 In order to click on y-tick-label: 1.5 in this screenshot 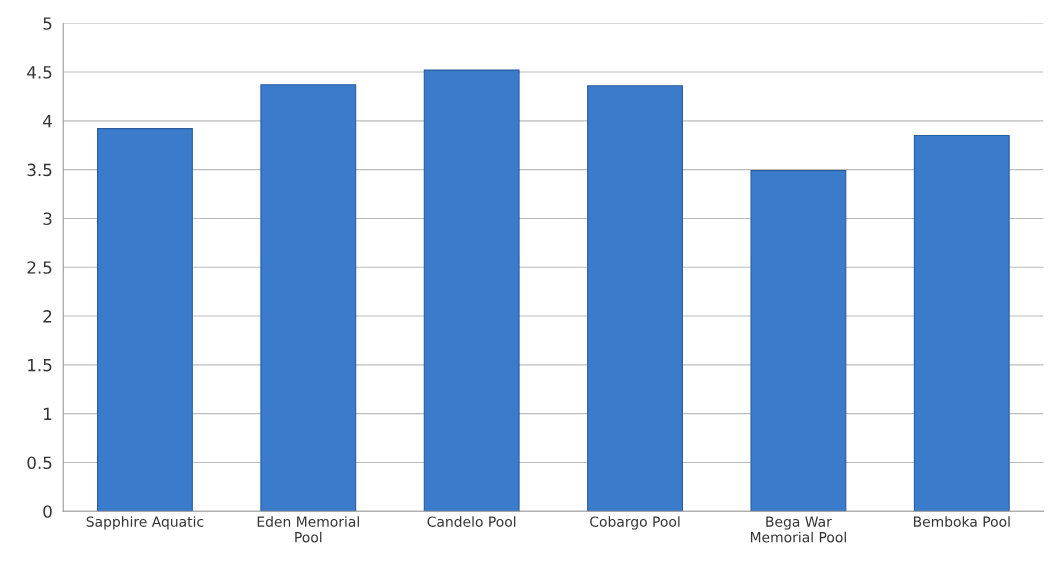, I will do `click(40, 365)`.